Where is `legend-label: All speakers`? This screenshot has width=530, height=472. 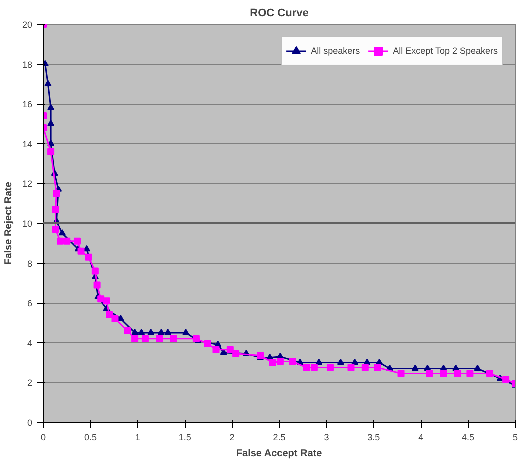
legend-label: All speakers is located at coordinates (335, 51).